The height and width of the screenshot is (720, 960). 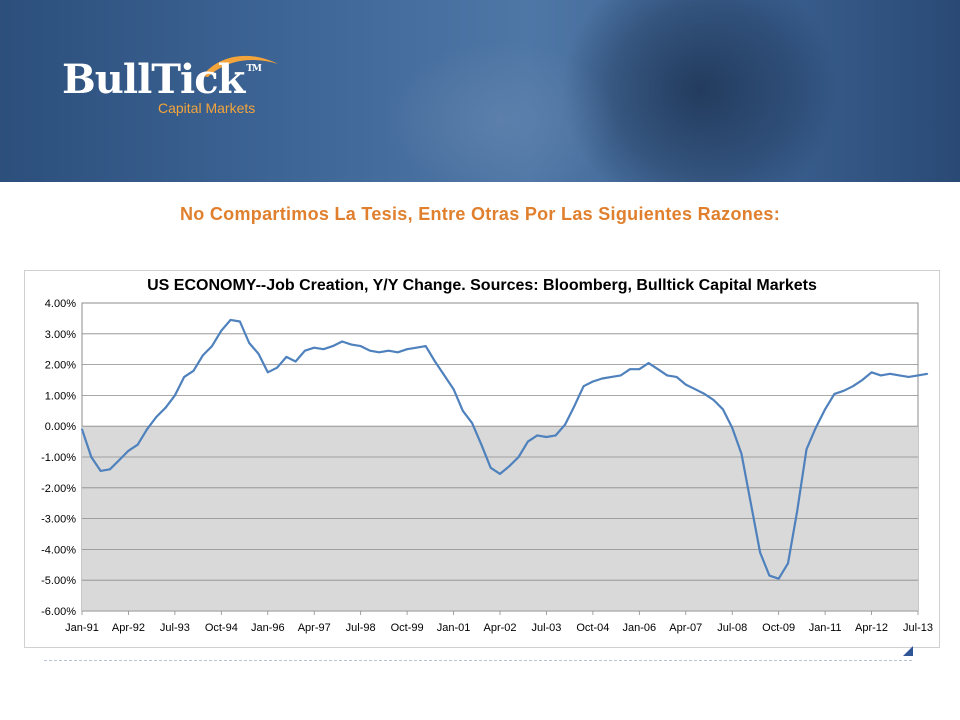 I want to click on x-tick-label: Jul-03, so click(x=546, y=628).